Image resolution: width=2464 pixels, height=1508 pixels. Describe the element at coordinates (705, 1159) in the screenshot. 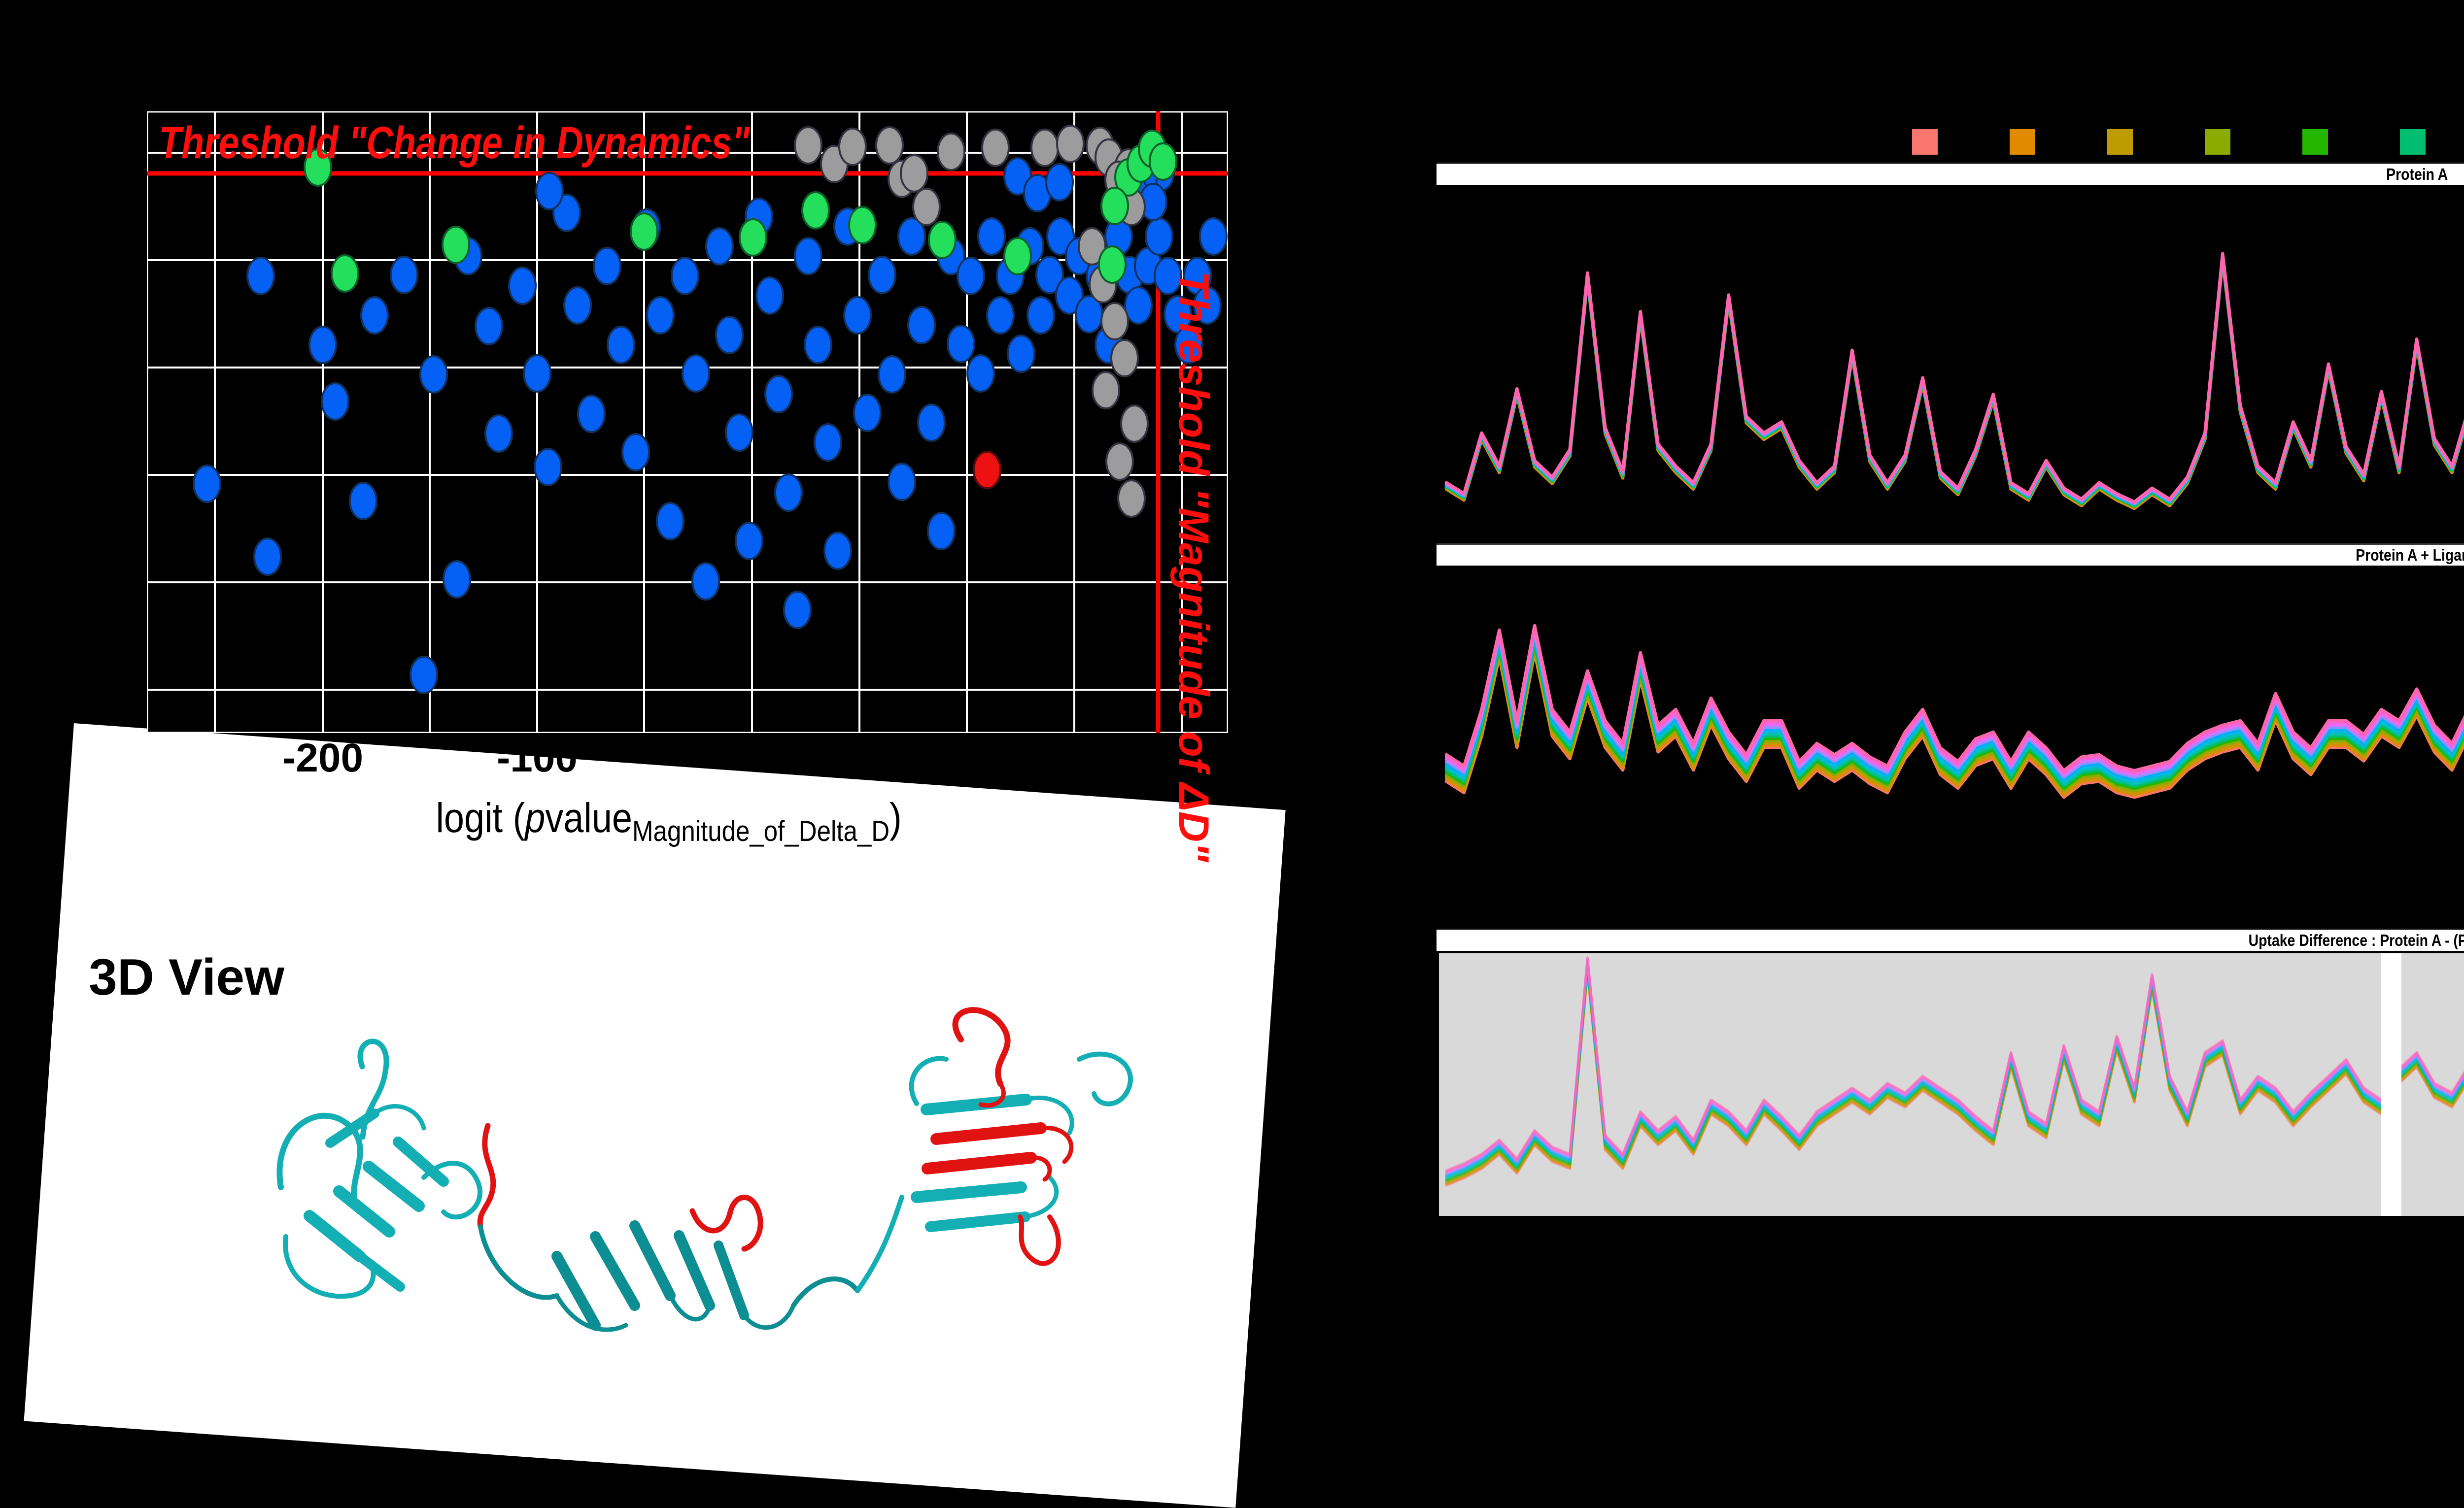

I see `protein-ribbon-3d` at that location.